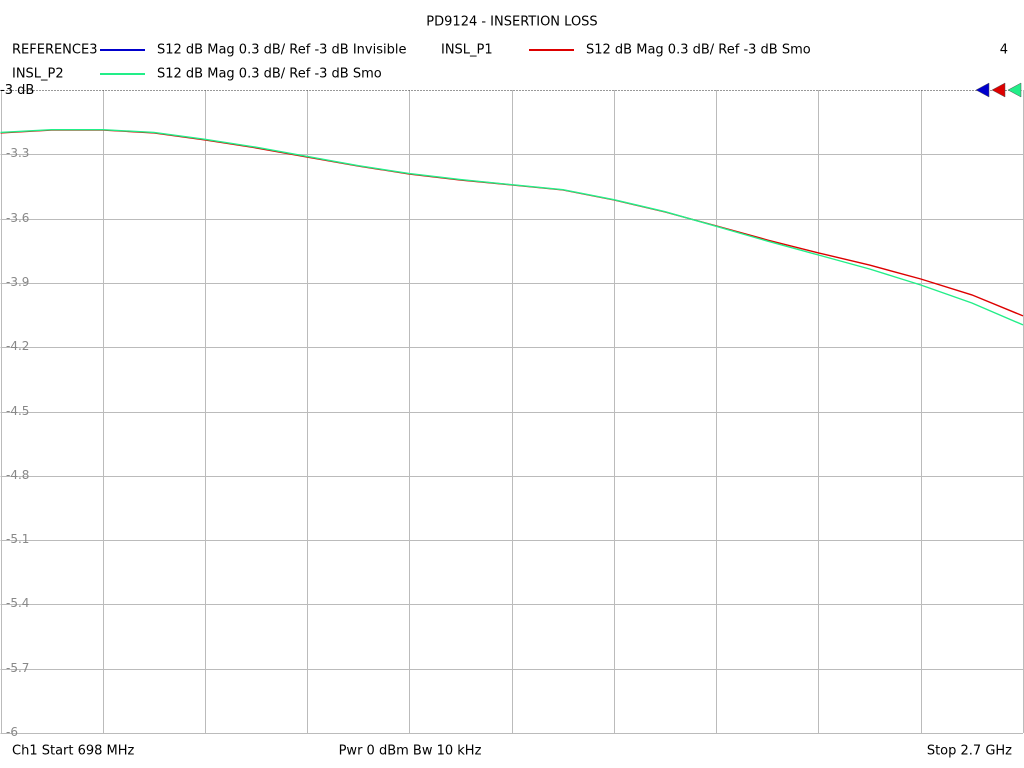  What do you see at coordinates (17, 539) in the screenshot?
I see `y-tick-label: -5.1` at bounding box center [17, 539].